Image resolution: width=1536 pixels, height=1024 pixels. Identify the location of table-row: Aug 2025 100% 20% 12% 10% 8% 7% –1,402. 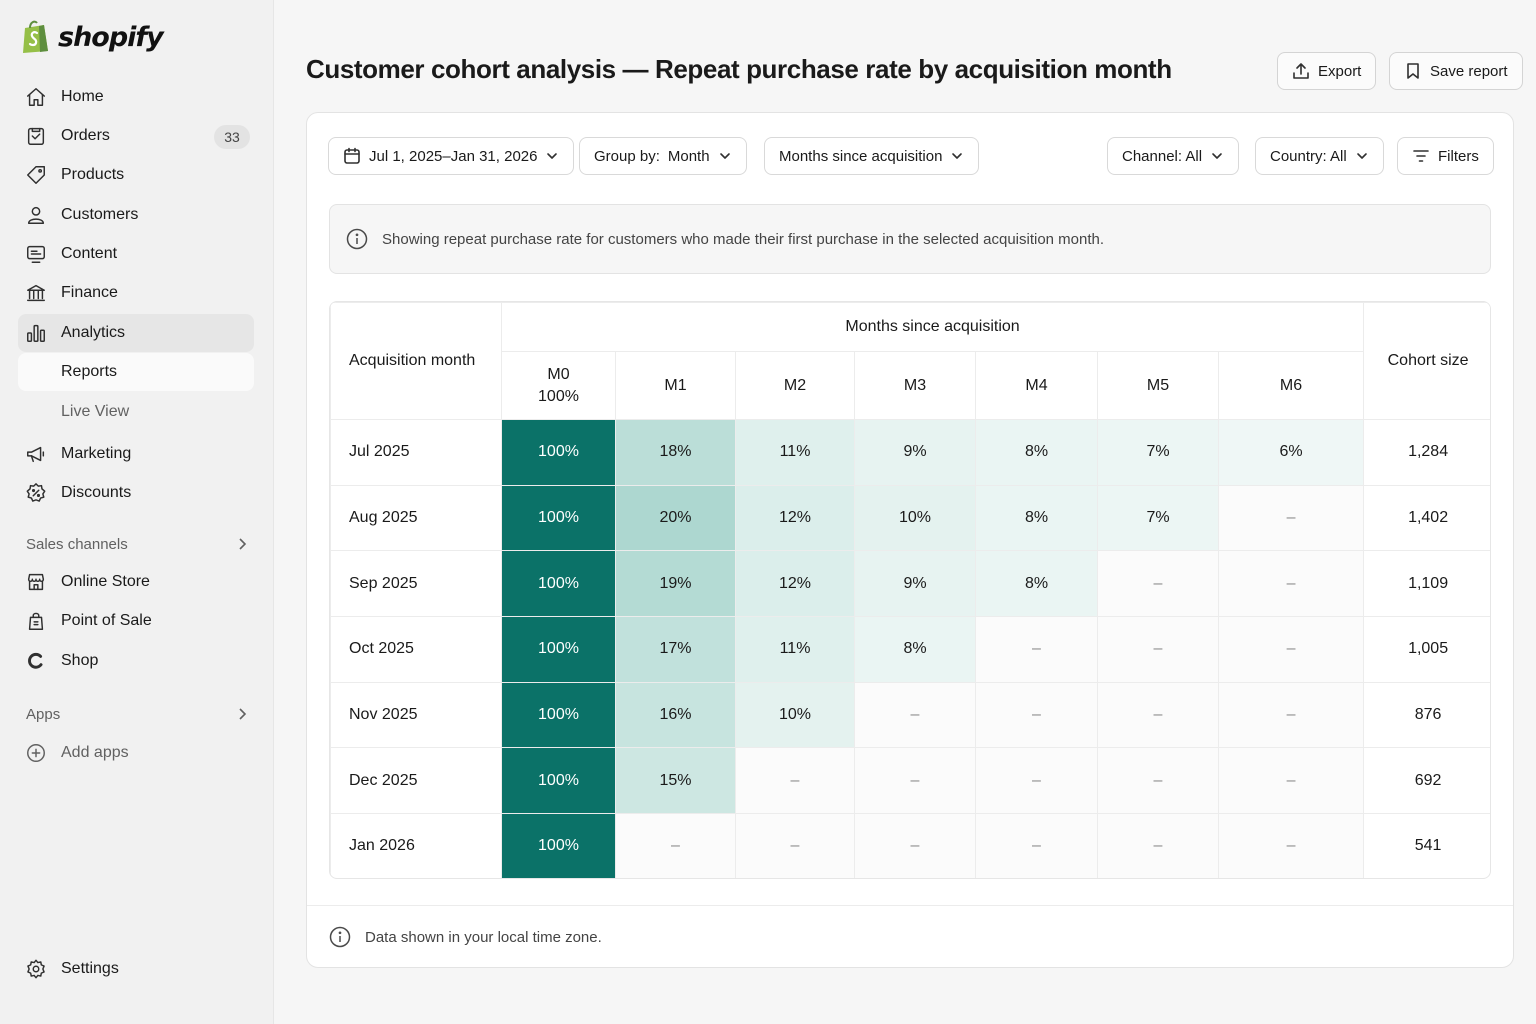
(910, 518).